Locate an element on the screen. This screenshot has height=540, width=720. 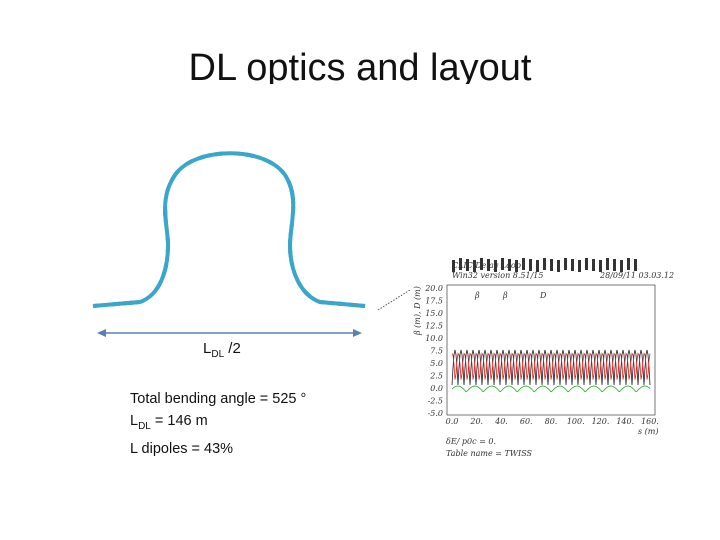
y-tick-label: 17.5 is located at coordinates (434, 301).